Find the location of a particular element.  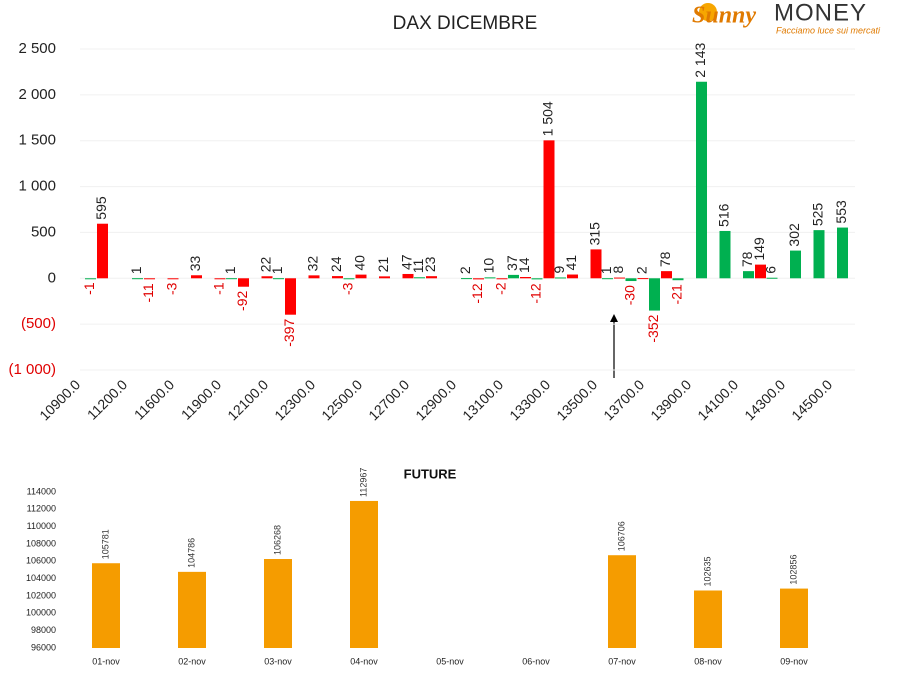

data-label: 105781 is located at coordinates (105, 544).